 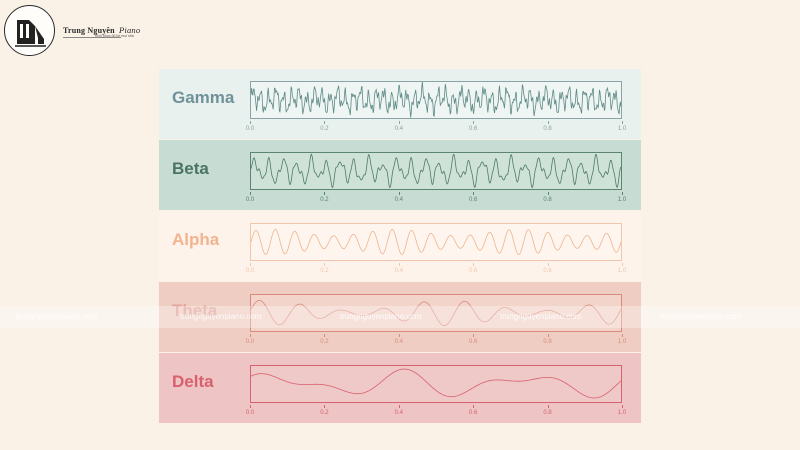 I want to click on brand-divider, so click(x=92, y=37).